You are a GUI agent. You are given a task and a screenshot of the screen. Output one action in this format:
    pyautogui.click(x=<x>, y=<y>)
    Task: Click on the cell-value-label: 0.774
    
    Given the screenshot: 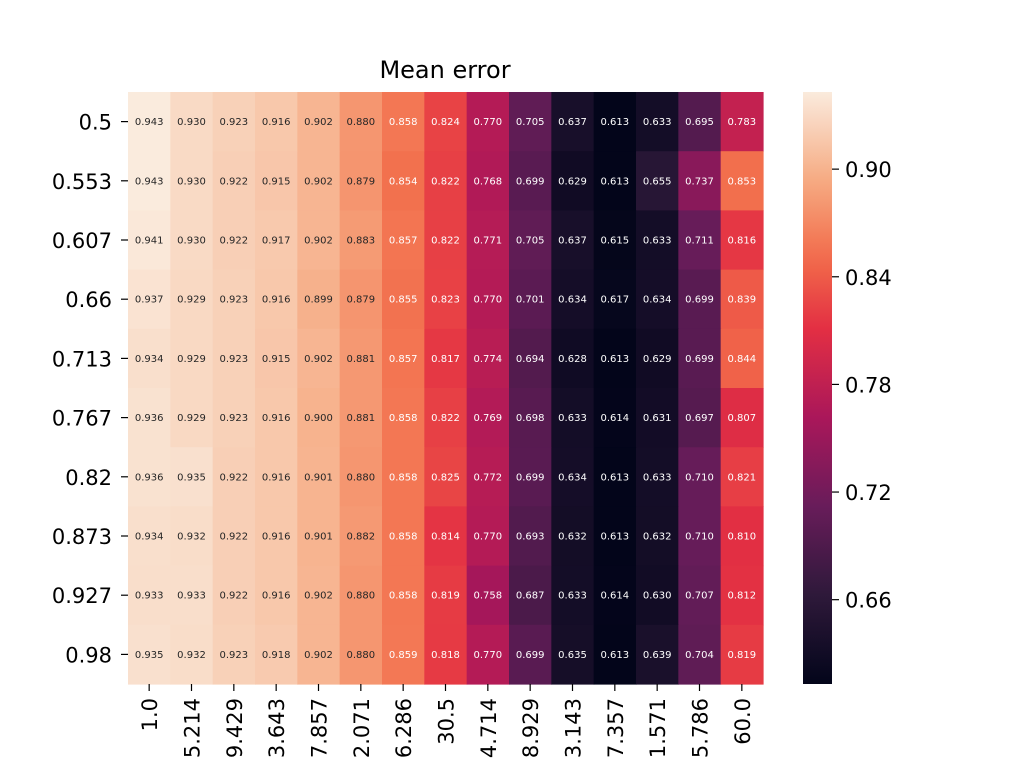 What is the action you would take?
    pyautogui.click(x=488, y=359)
    